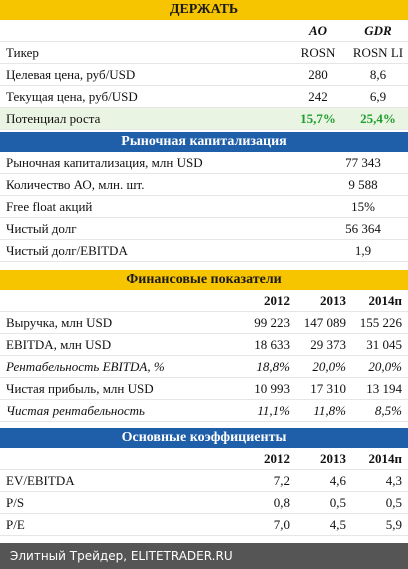 This screenshot has height=569, width=408. Describe the element at coordinates (384, 344) in the screenshot. I see `cell-value: 31 045` at that location.